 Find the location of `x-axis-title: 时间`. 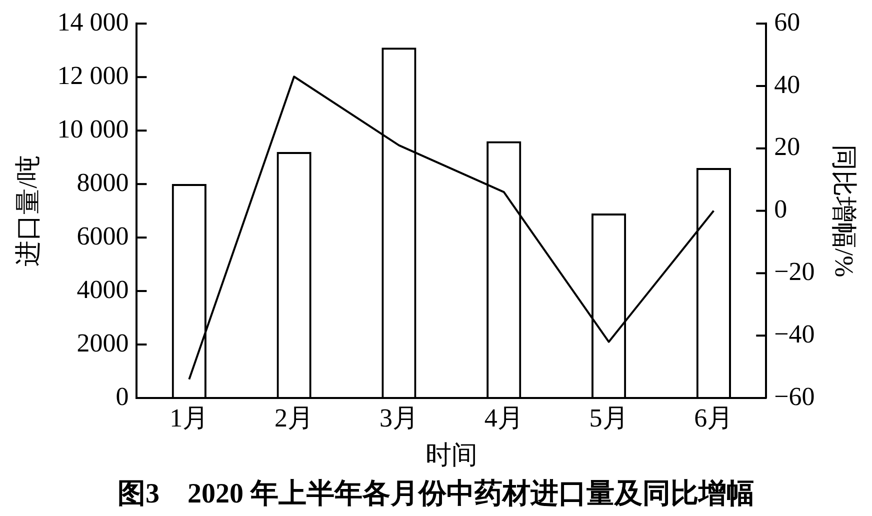

x-axis-title: 时间 is located at coordinates (451, 455).